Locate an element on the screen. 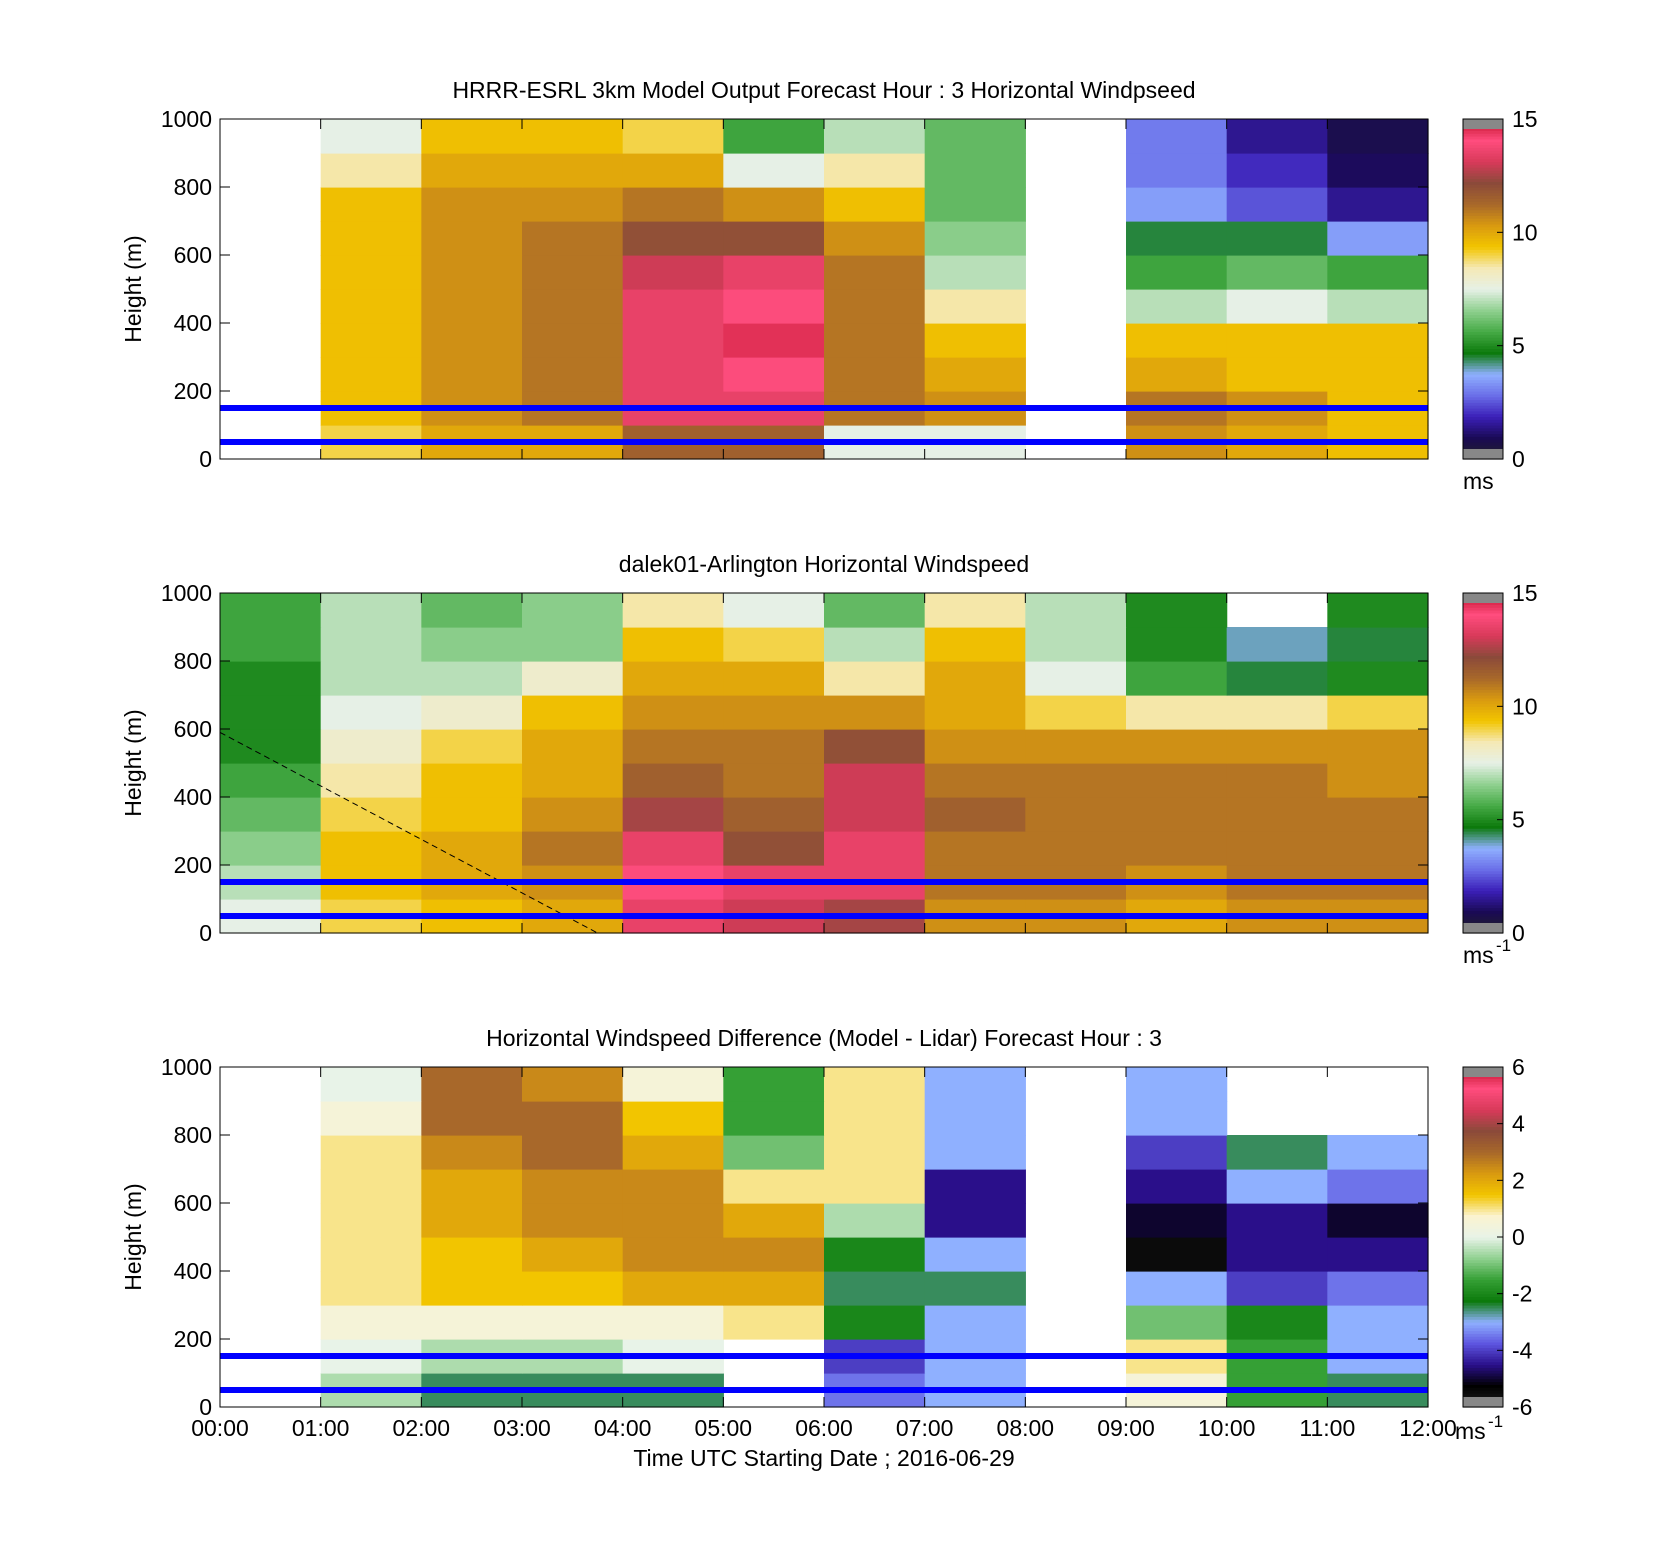 This screenshot has width=1680, height=1561. y-tick-label: 800 is located at coordinates (193, 187).